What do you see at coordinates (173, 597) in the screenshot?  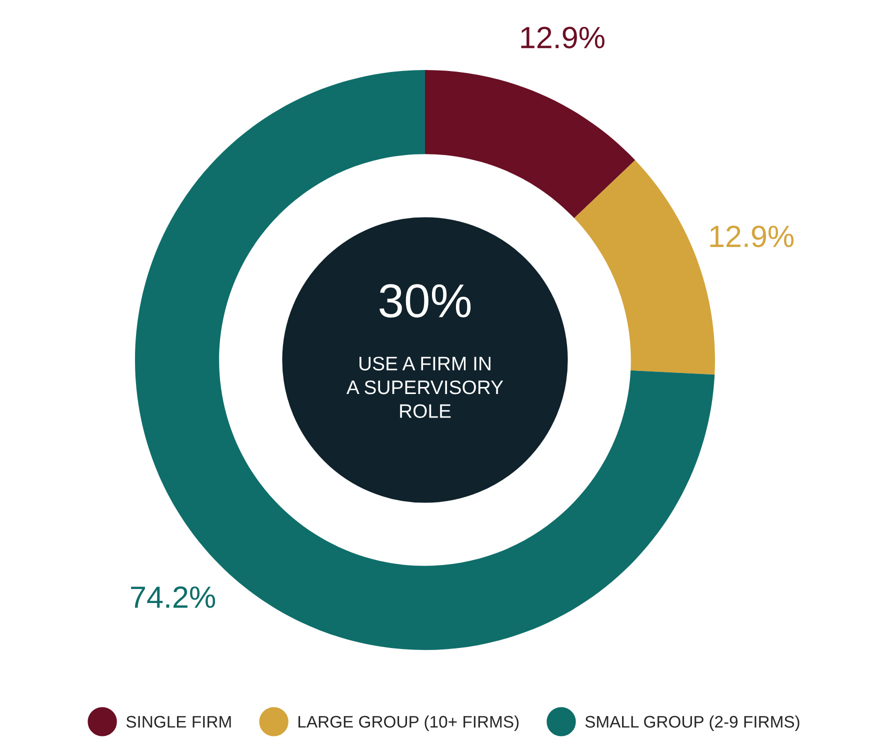 I see `data-label: 74.2%` at bounding box center [173, 597].